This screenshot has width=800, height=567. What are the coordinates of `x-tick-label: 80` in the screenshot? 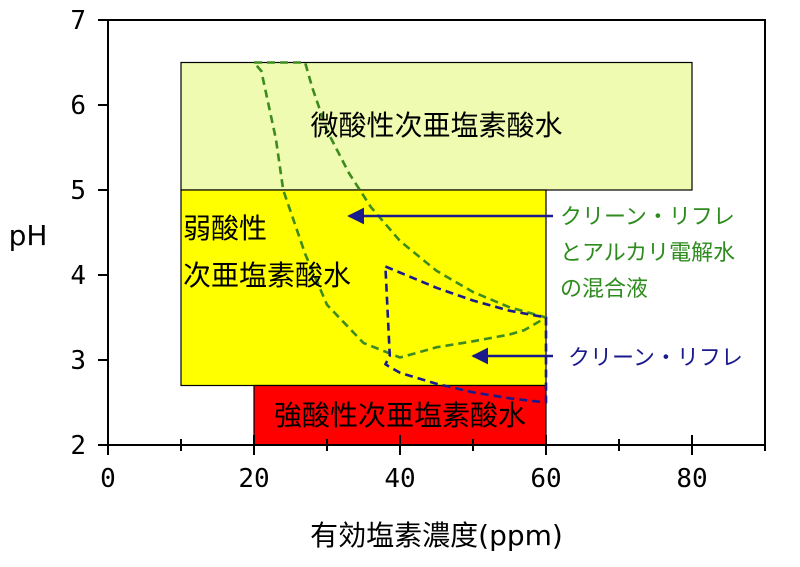 It's located at (691, 479).